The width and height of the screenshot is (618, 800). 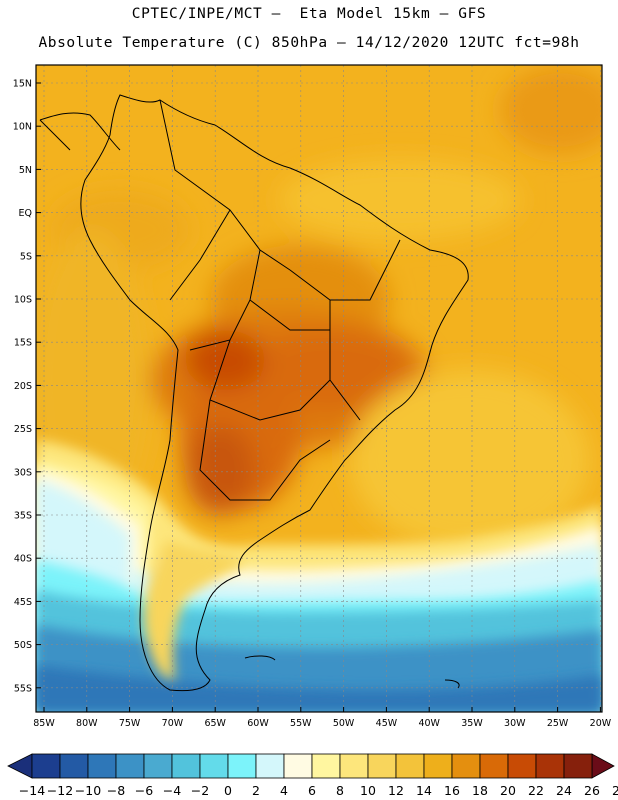 What do you see at coordinates (23, 429) in the screenshot?
I see `lat-label: 25S` at bounding box center [23, 429].